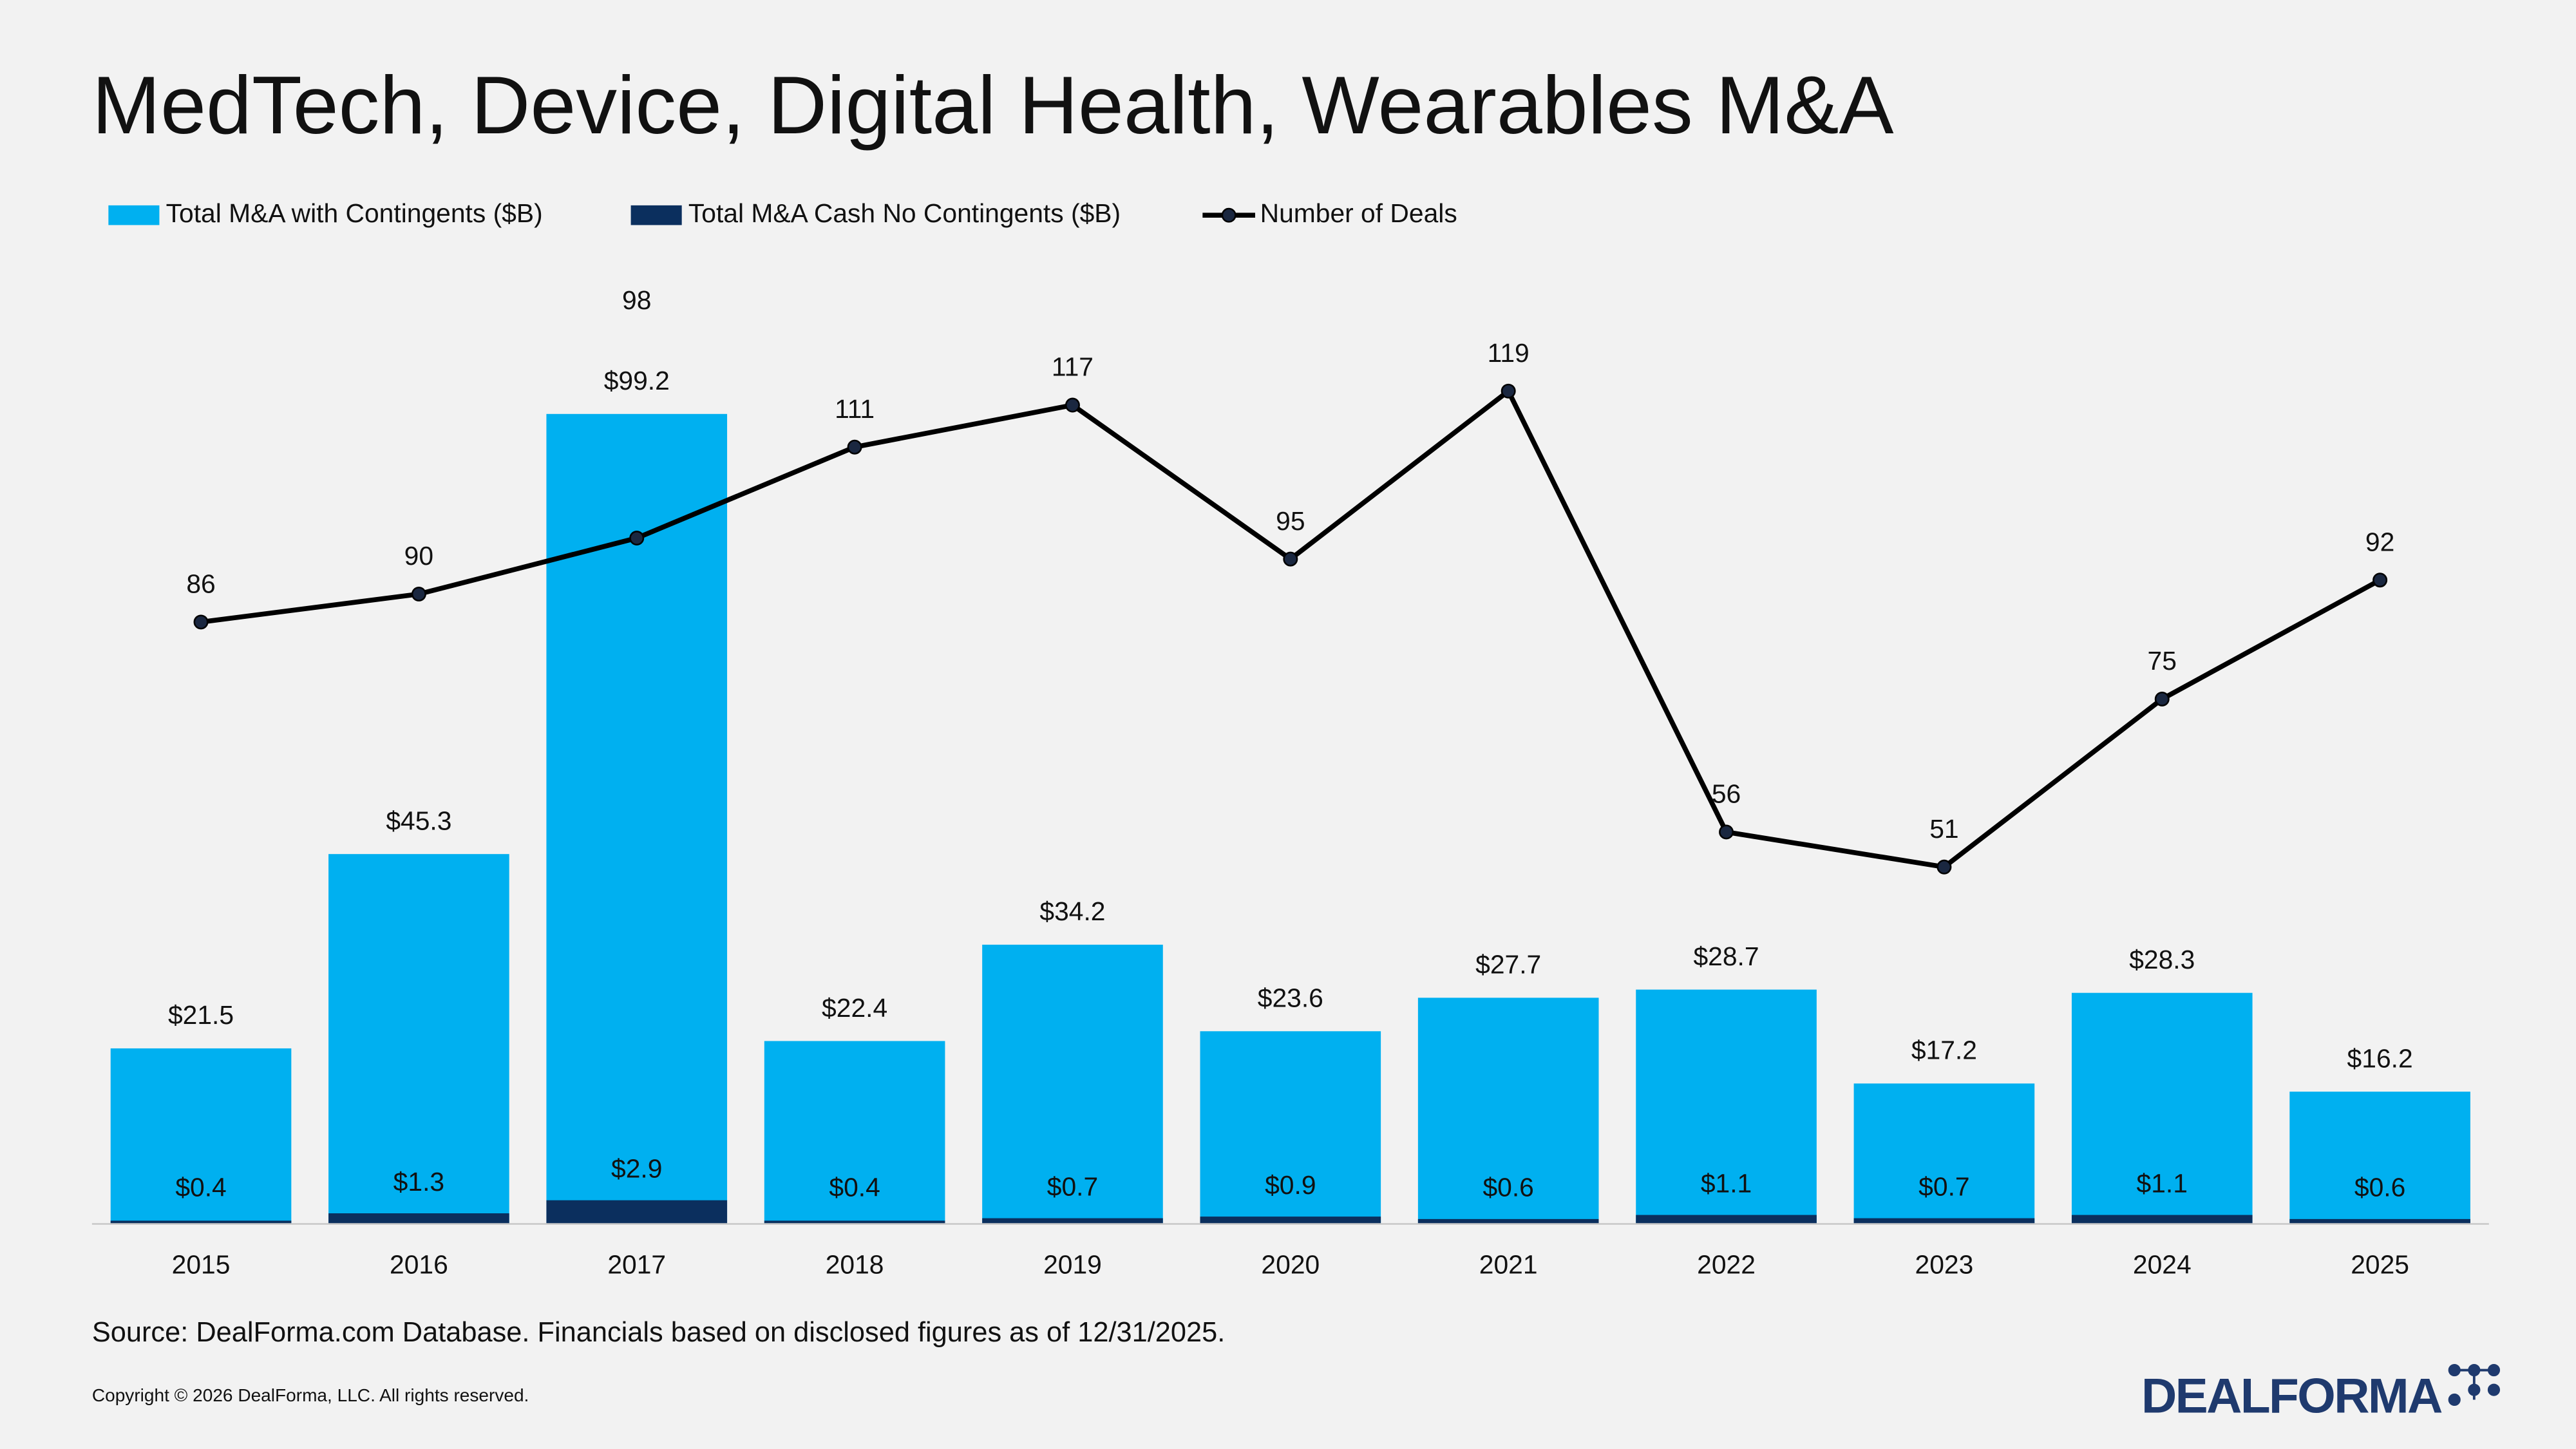  What do you see at coordinates (2162, 959) in the screenshot?
I see `data-label: $28.3` at bounding box center [2162, 959].